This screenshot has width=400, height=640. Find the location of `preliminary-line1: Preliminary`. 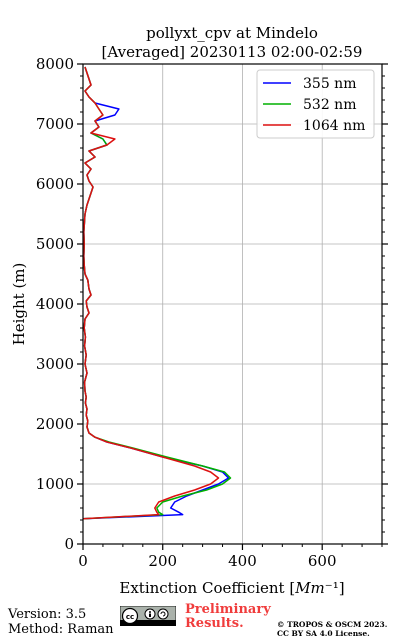

preliminary-line1: Preliminary is located at coordinates (228, 609).